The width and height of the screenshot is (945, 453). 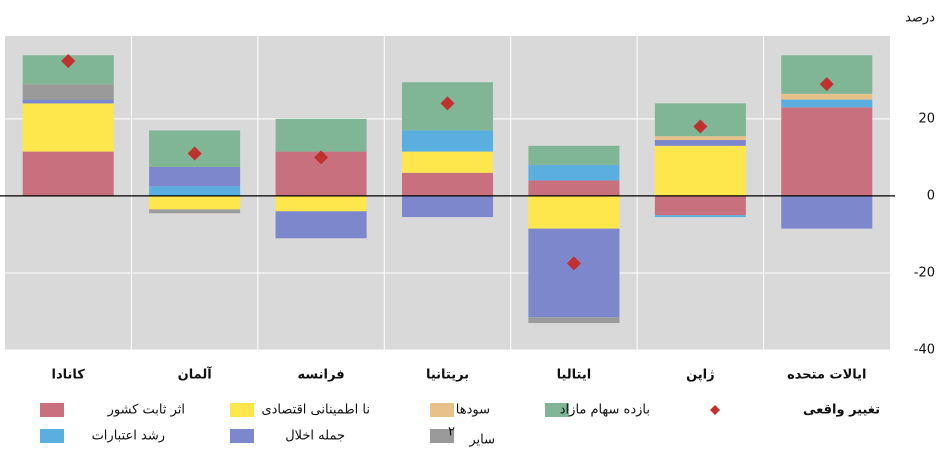 I want to click on x-tick-label: بریتانیا, so click(x=447, y=375).